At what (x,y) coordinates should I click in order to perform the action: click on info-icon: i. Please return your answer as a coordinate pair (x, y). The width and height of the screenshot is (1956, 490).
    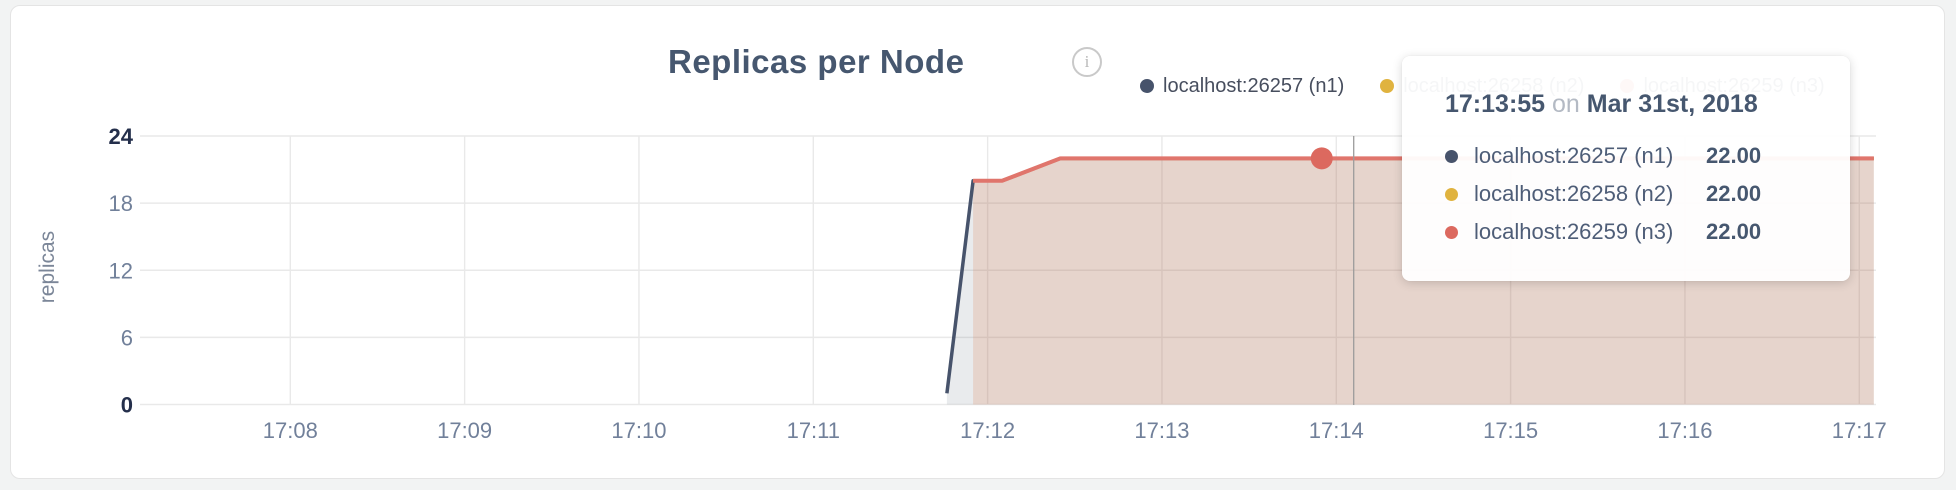
    Looking at the image, I should click on (1087, 62).